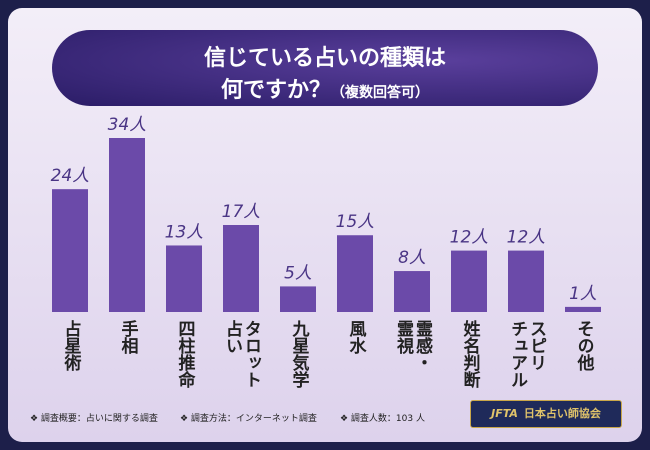 The image size is (650, 450). What do you see at coordinates (241, 354) in the screenshot?
I see `category-label: タロット 占い` at bounding box center [241, 354].